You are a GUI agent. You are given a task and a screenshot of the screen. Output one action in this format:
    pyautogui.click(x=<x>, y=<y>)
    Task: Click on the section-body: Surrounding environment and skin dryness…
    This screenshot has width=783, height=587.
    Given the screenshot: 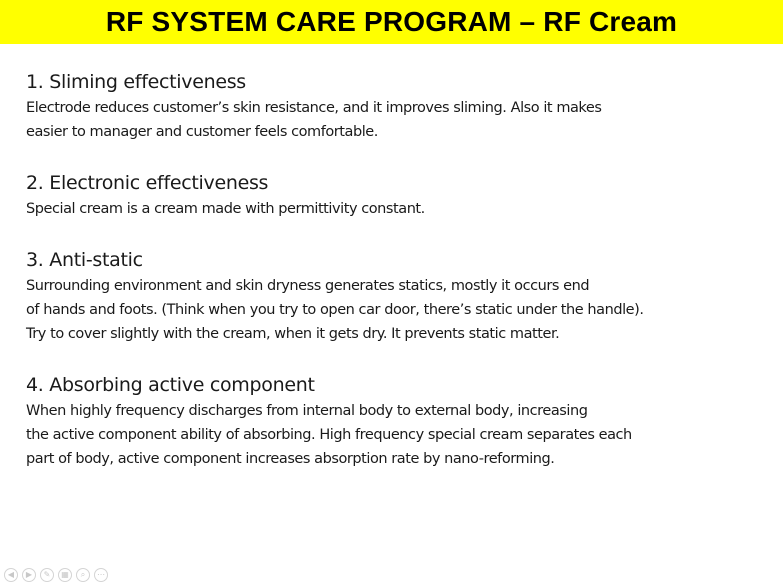 What is the action you would take?
    pyautogui.click(x=396, y=310)
    